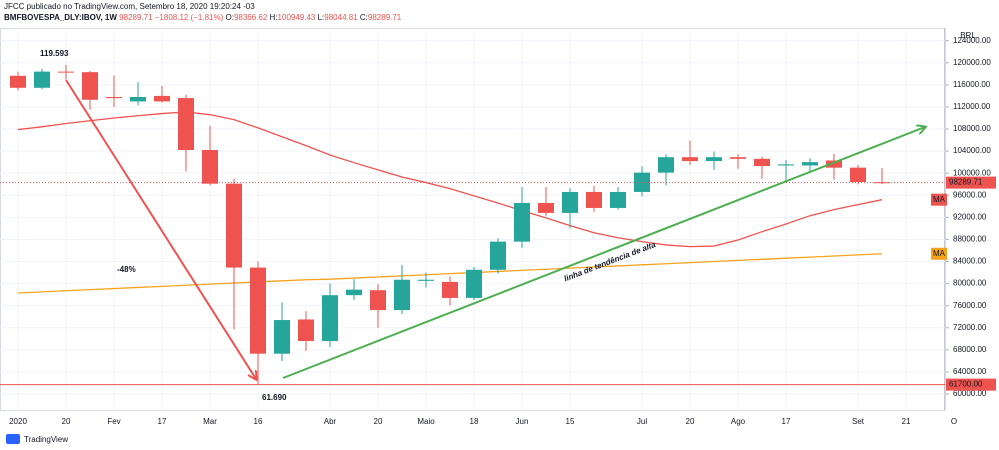 The image size is (999, 450). What do you see at coordinates (210, 421) in the screenshot?
I see `x-tick-label: Mar` at bounding box center [210, 421].